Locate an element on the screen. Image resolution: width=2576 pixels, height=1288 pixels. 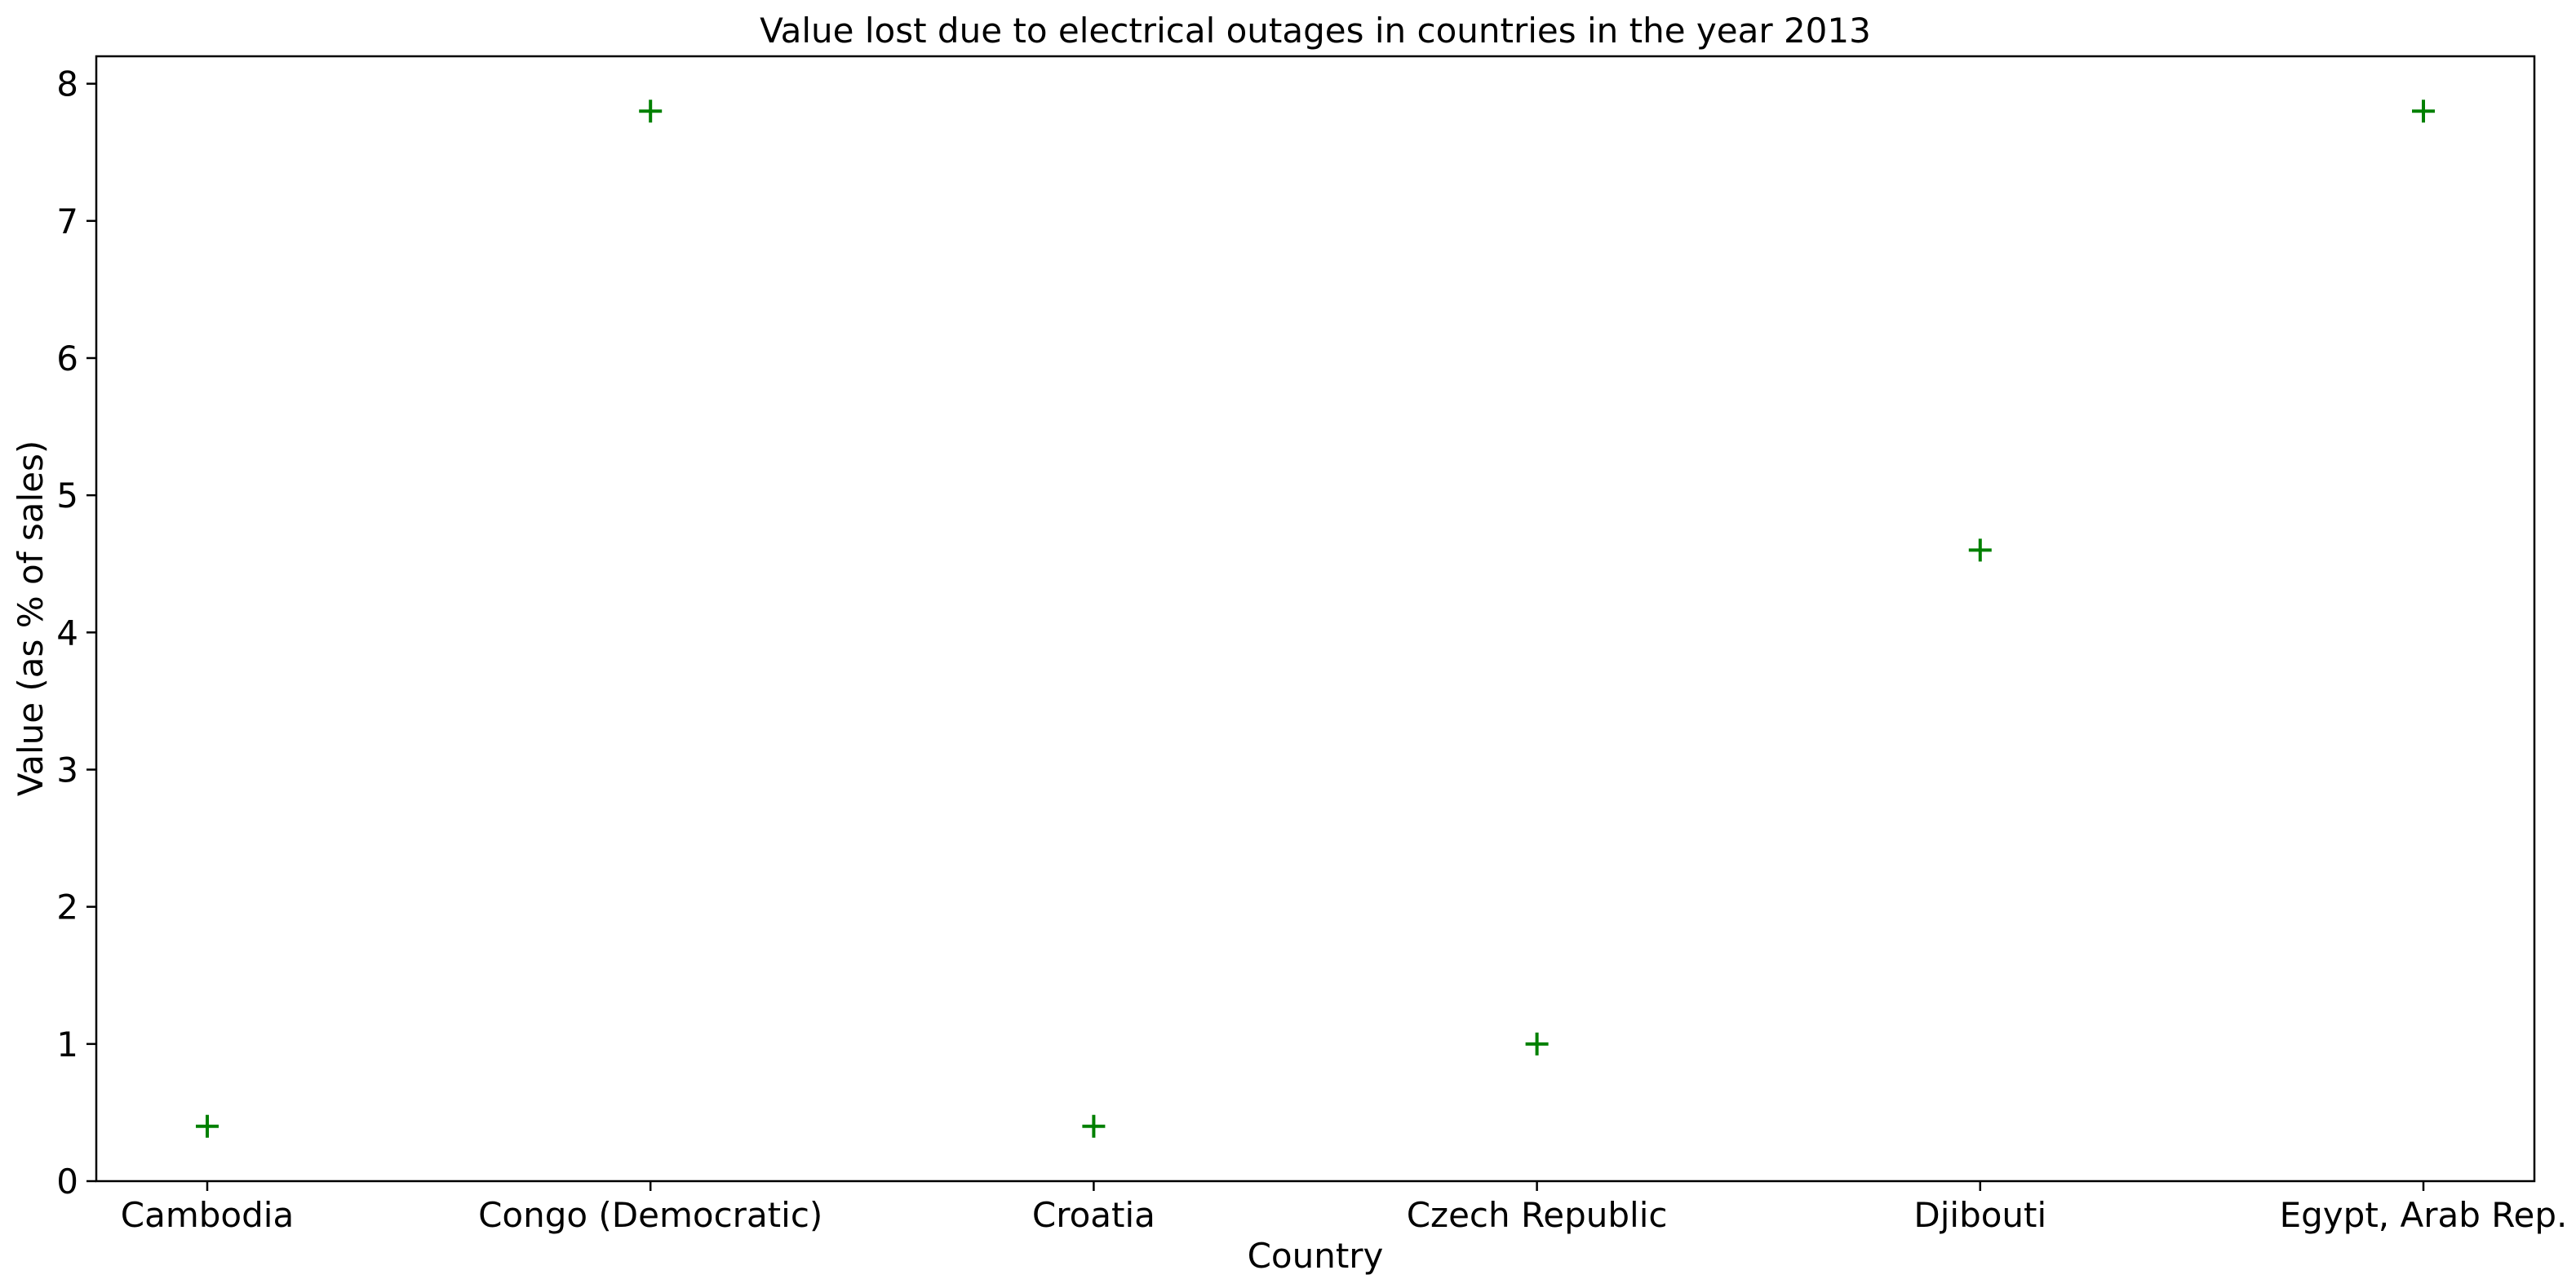
y-axis: 0 1 2 3 4 5 6 7 8 is located at coordinates (76, 633).